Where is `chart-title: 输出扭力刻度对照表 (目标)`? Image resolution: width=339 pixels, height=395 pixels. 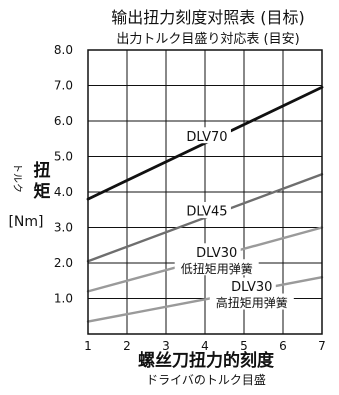 chart-title: 输出扭力刻度对照表 (目标) is located at coordinates (208, 17).